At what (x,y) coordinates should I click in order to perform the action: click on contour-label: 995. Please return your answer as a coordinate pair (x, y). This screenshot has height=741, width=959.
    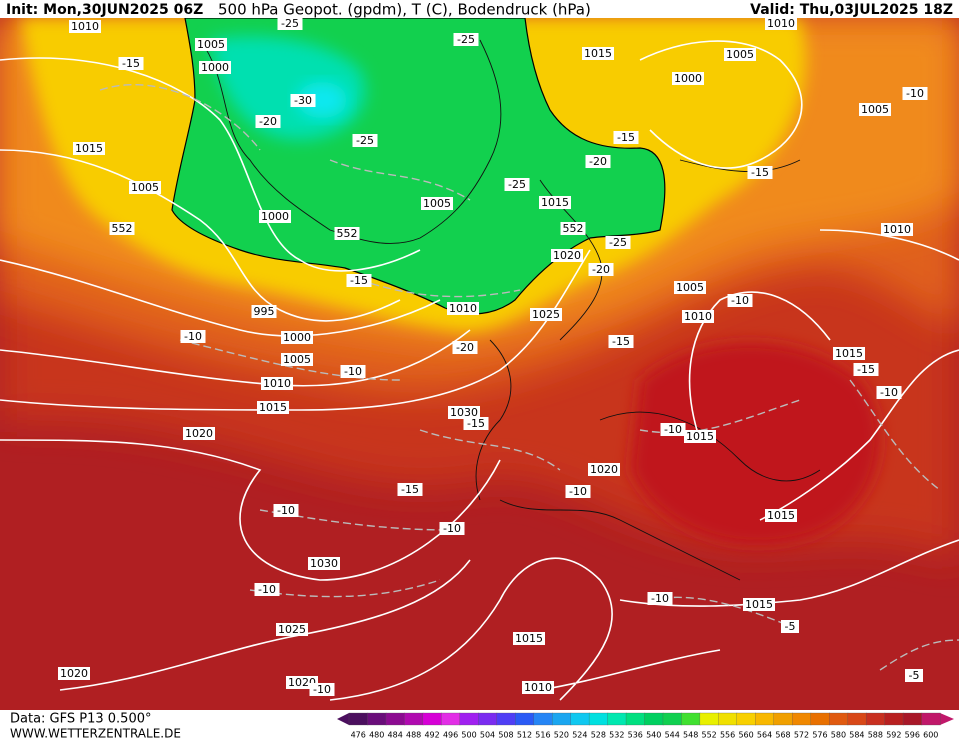
    Looking at the image, I should click on (264, 311).